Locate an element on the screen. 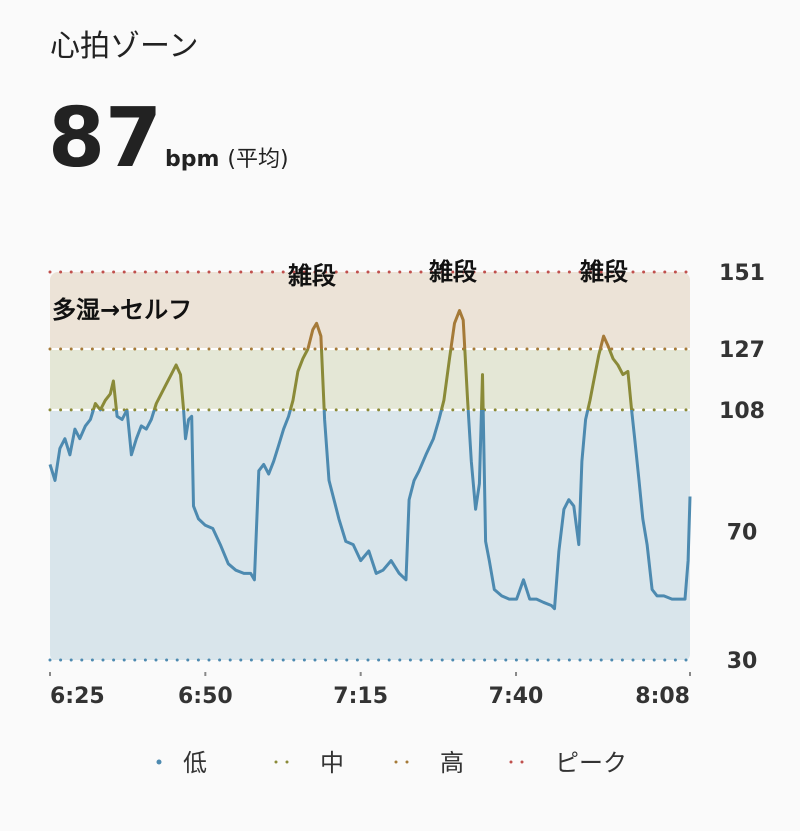 Image resolution: width=800 pixels, height=831 pixels. unit-note: (平均) is located at coordinates (257, 159).